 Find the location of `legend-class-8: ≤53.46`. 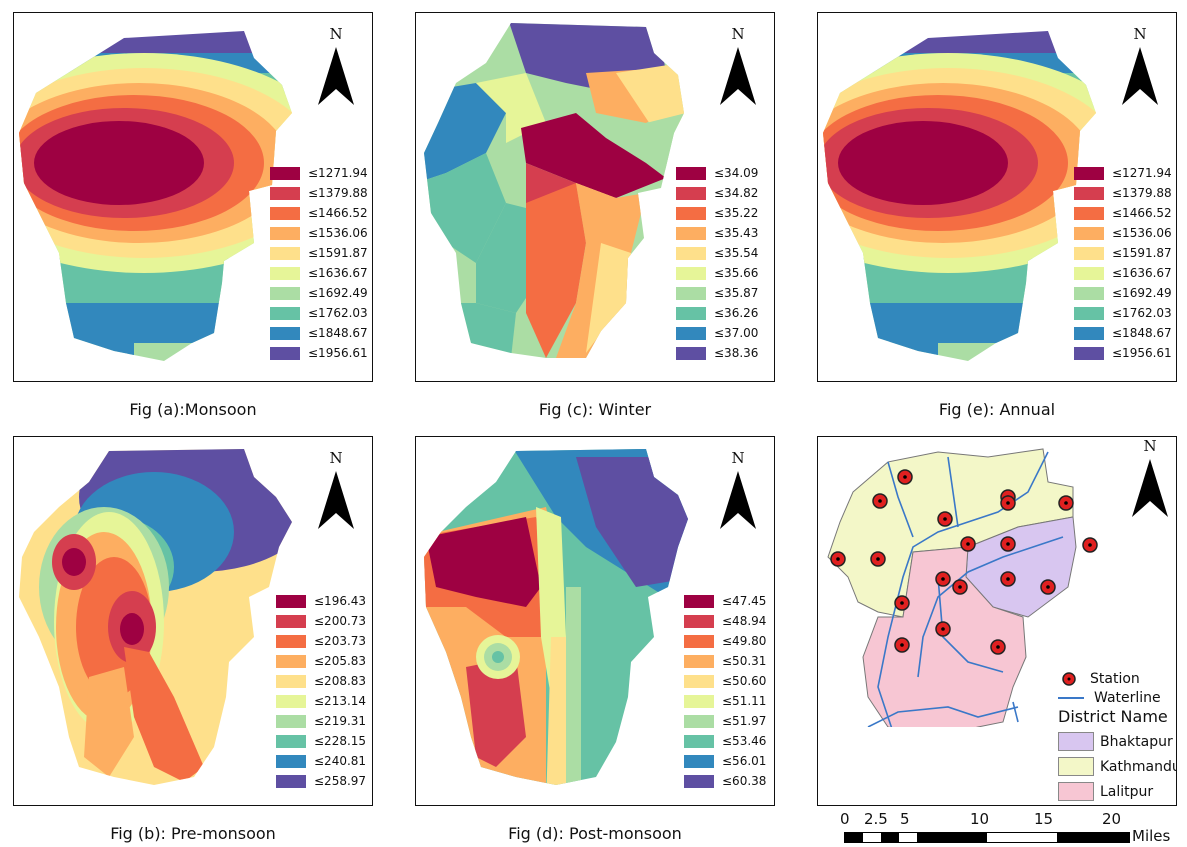

legend-class-8: ≤53.46 is located at coordinates (725, 741).